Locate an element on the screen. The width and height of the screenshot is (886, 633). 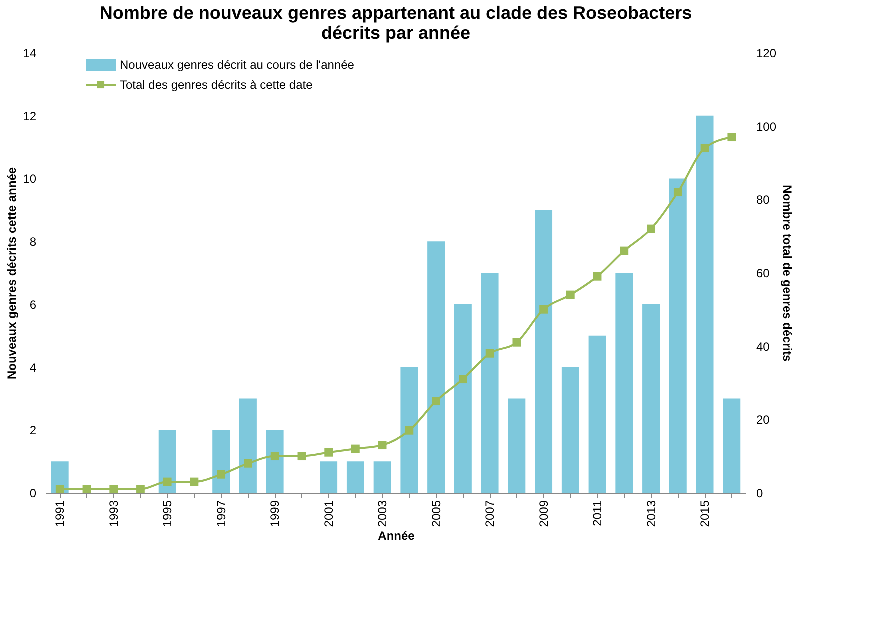
x-tick-label: 2007 is located at coordinates (490, 514).